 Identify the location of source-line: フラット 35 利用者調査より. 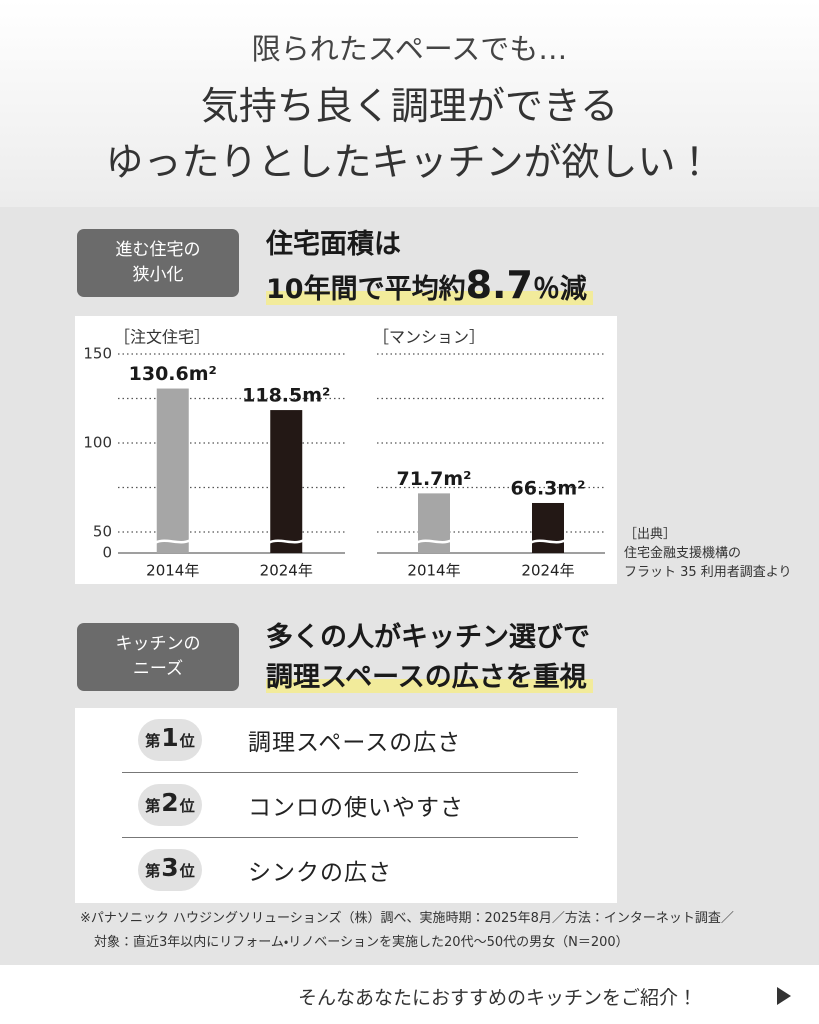
(708, 572).